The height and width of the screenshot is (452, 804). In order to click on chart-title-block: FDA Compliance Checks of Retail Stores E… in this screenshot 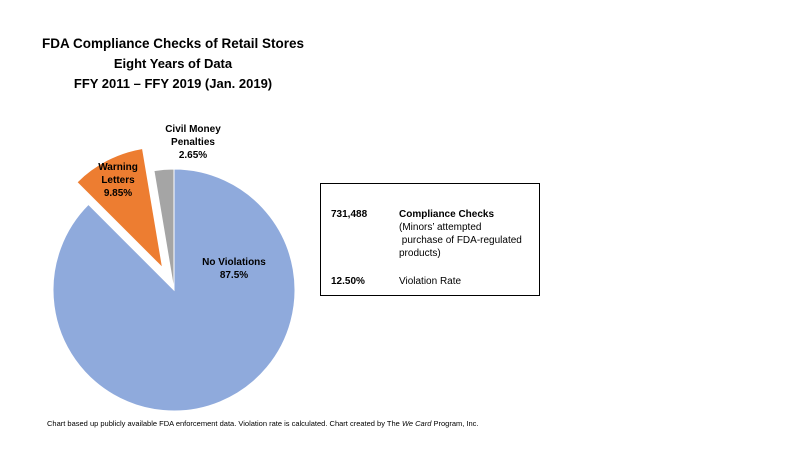, I will do `click(173, 64)`.